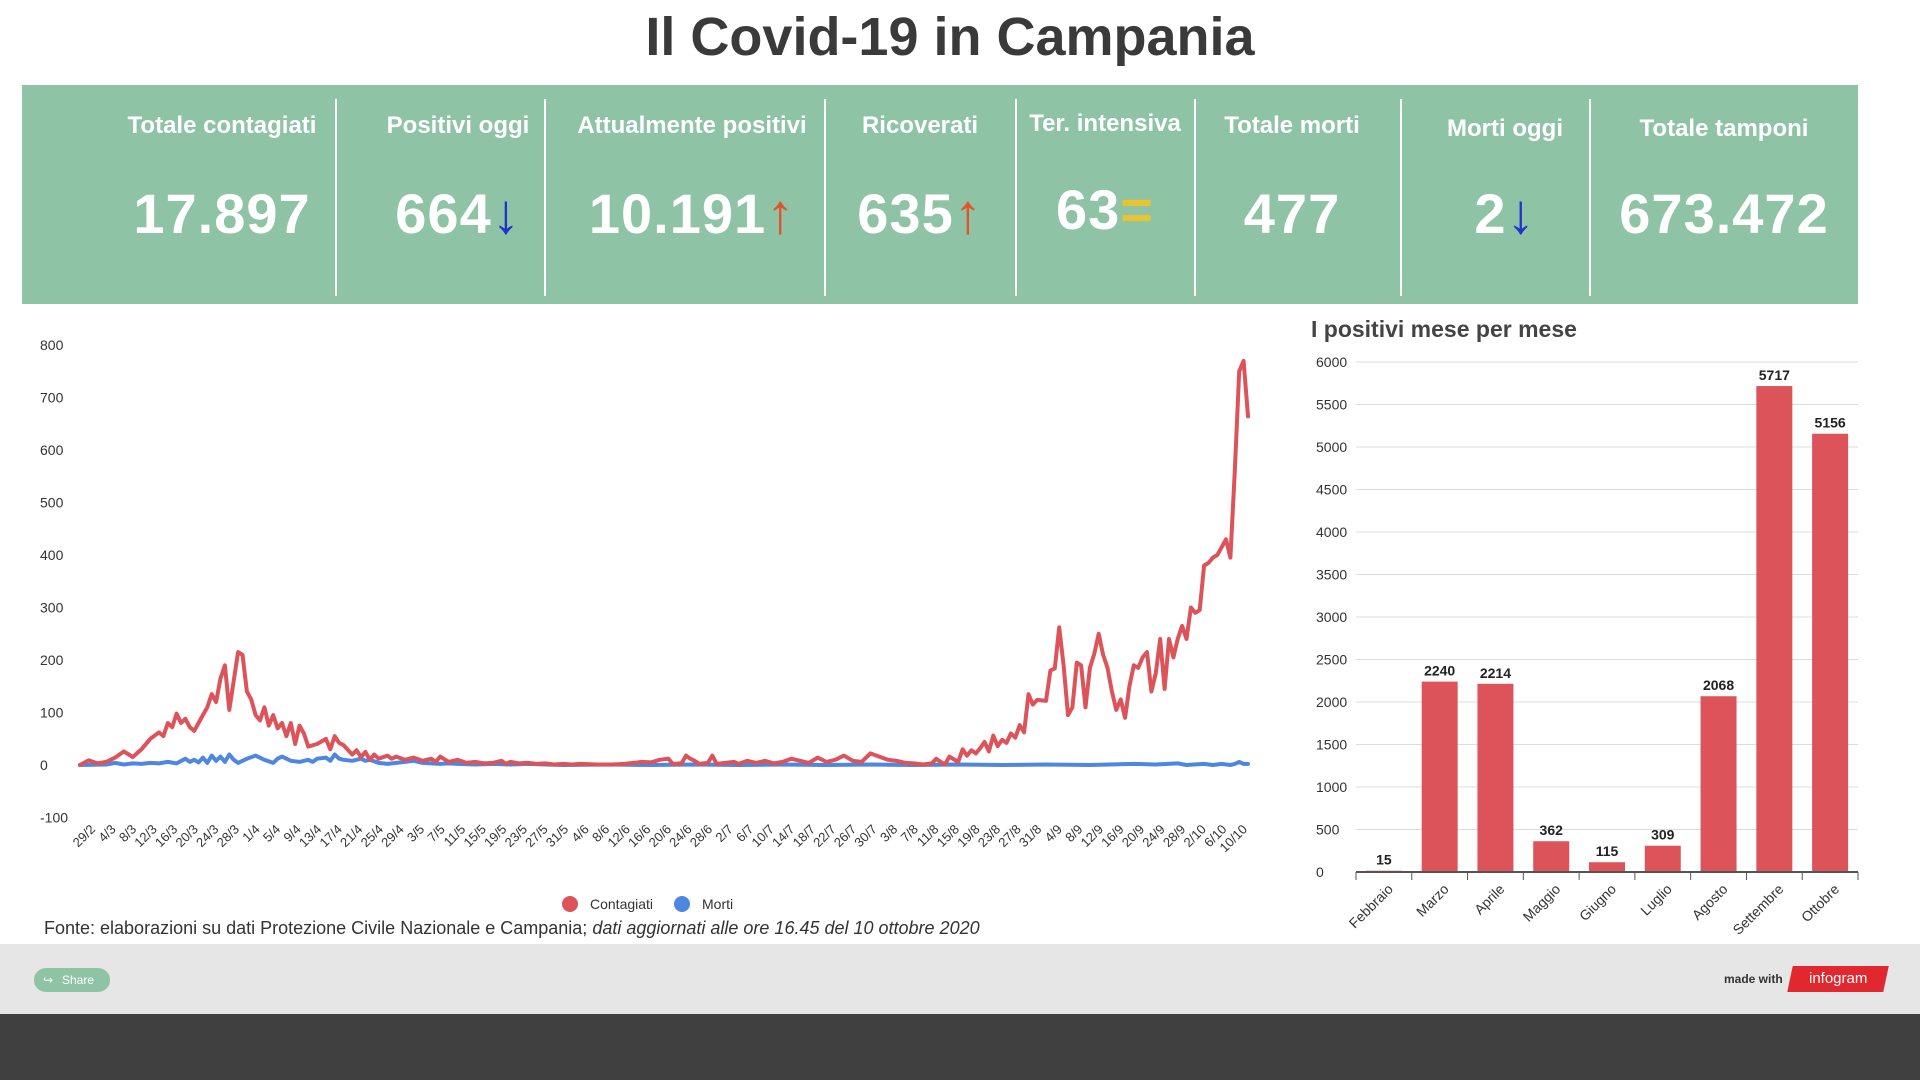 The height and width of the screenshot is (1080, 1920). What do you see at coordinates (1607, 619) in the screenshot?
I see `bars: 15 2240 2214 362 115 309 2068 5717 5156` at bounding box center [1607, 619].